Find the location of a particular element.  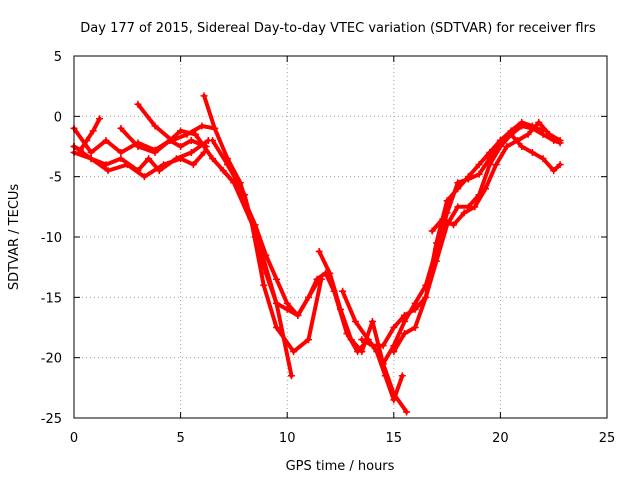

x-tick-label: 10 is located at coordinates (287, 438).